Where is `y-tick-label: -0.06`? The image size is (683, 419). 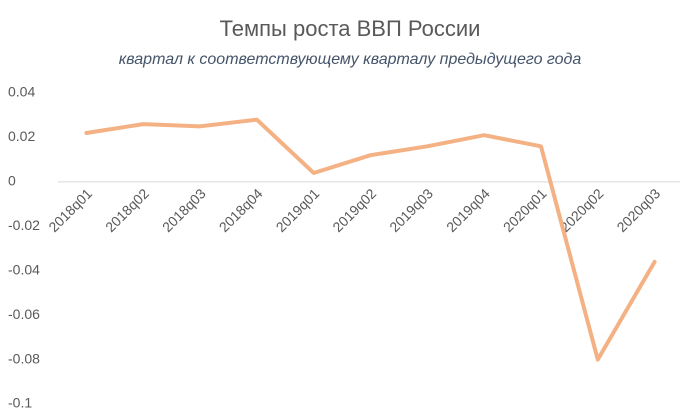 y-tick-label: -0.06 is located at coordinates (24, 314).